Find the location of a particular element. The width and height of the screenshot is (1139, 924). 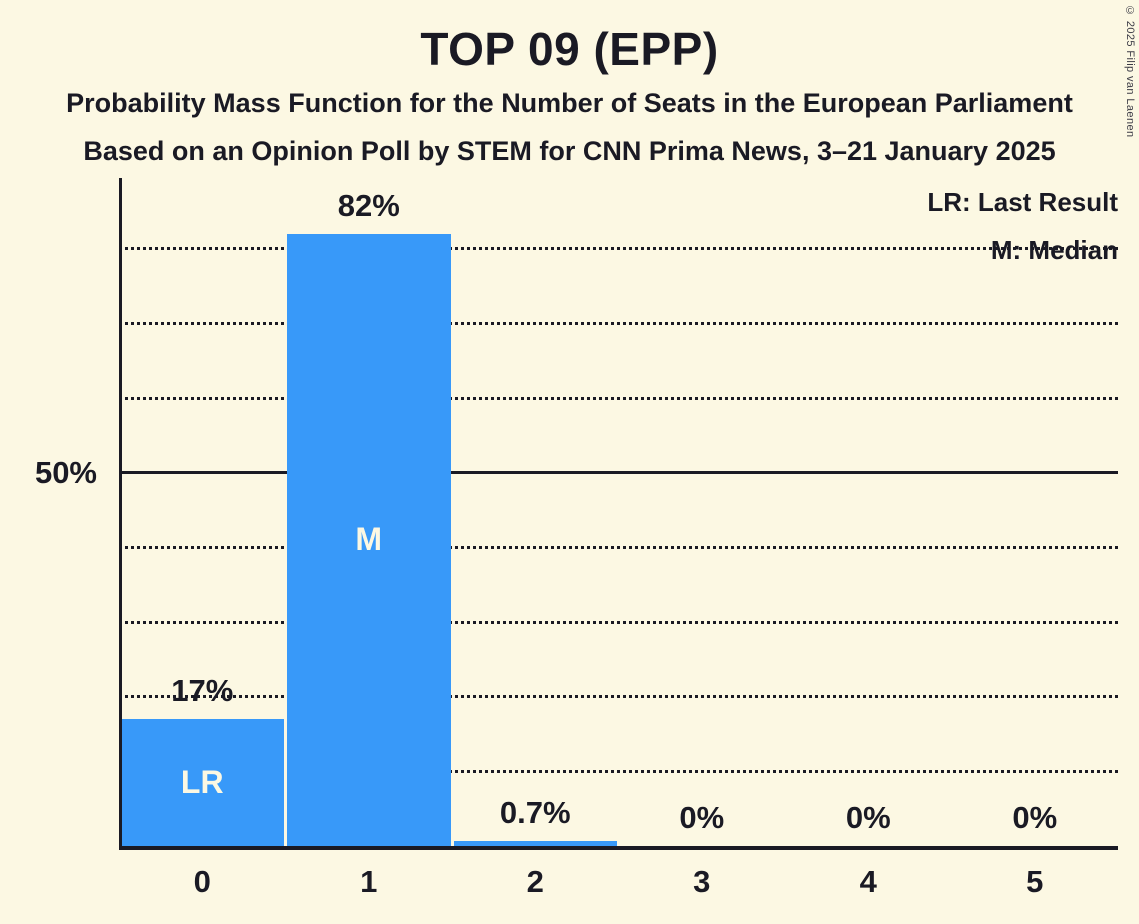

bar-value-label-5: 0% is located at coordinates (1035, 817).